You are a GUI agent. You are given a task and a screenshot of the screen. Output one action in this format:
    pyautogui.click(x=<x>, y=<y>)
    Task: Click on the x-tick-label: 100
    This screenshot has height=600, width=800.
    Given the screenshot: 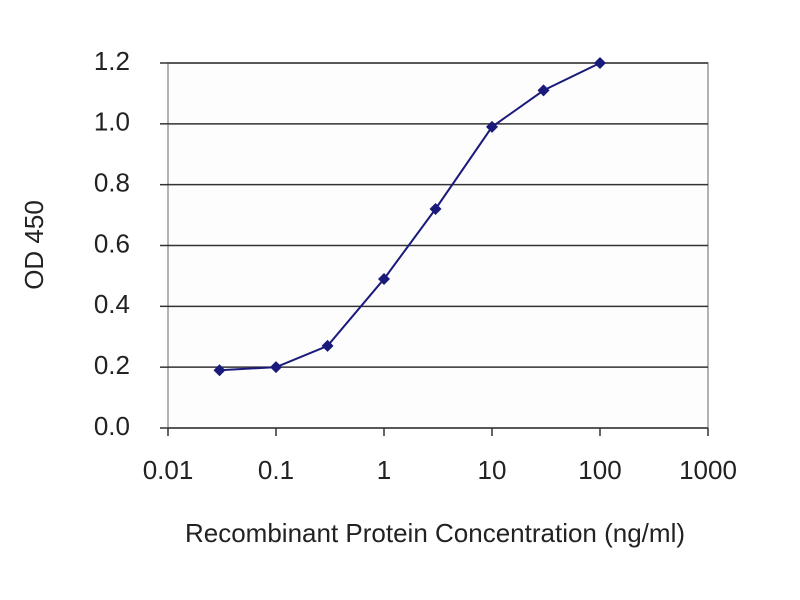 What is the action you would take?
    pyautogui.click(x=599, y=470)
    